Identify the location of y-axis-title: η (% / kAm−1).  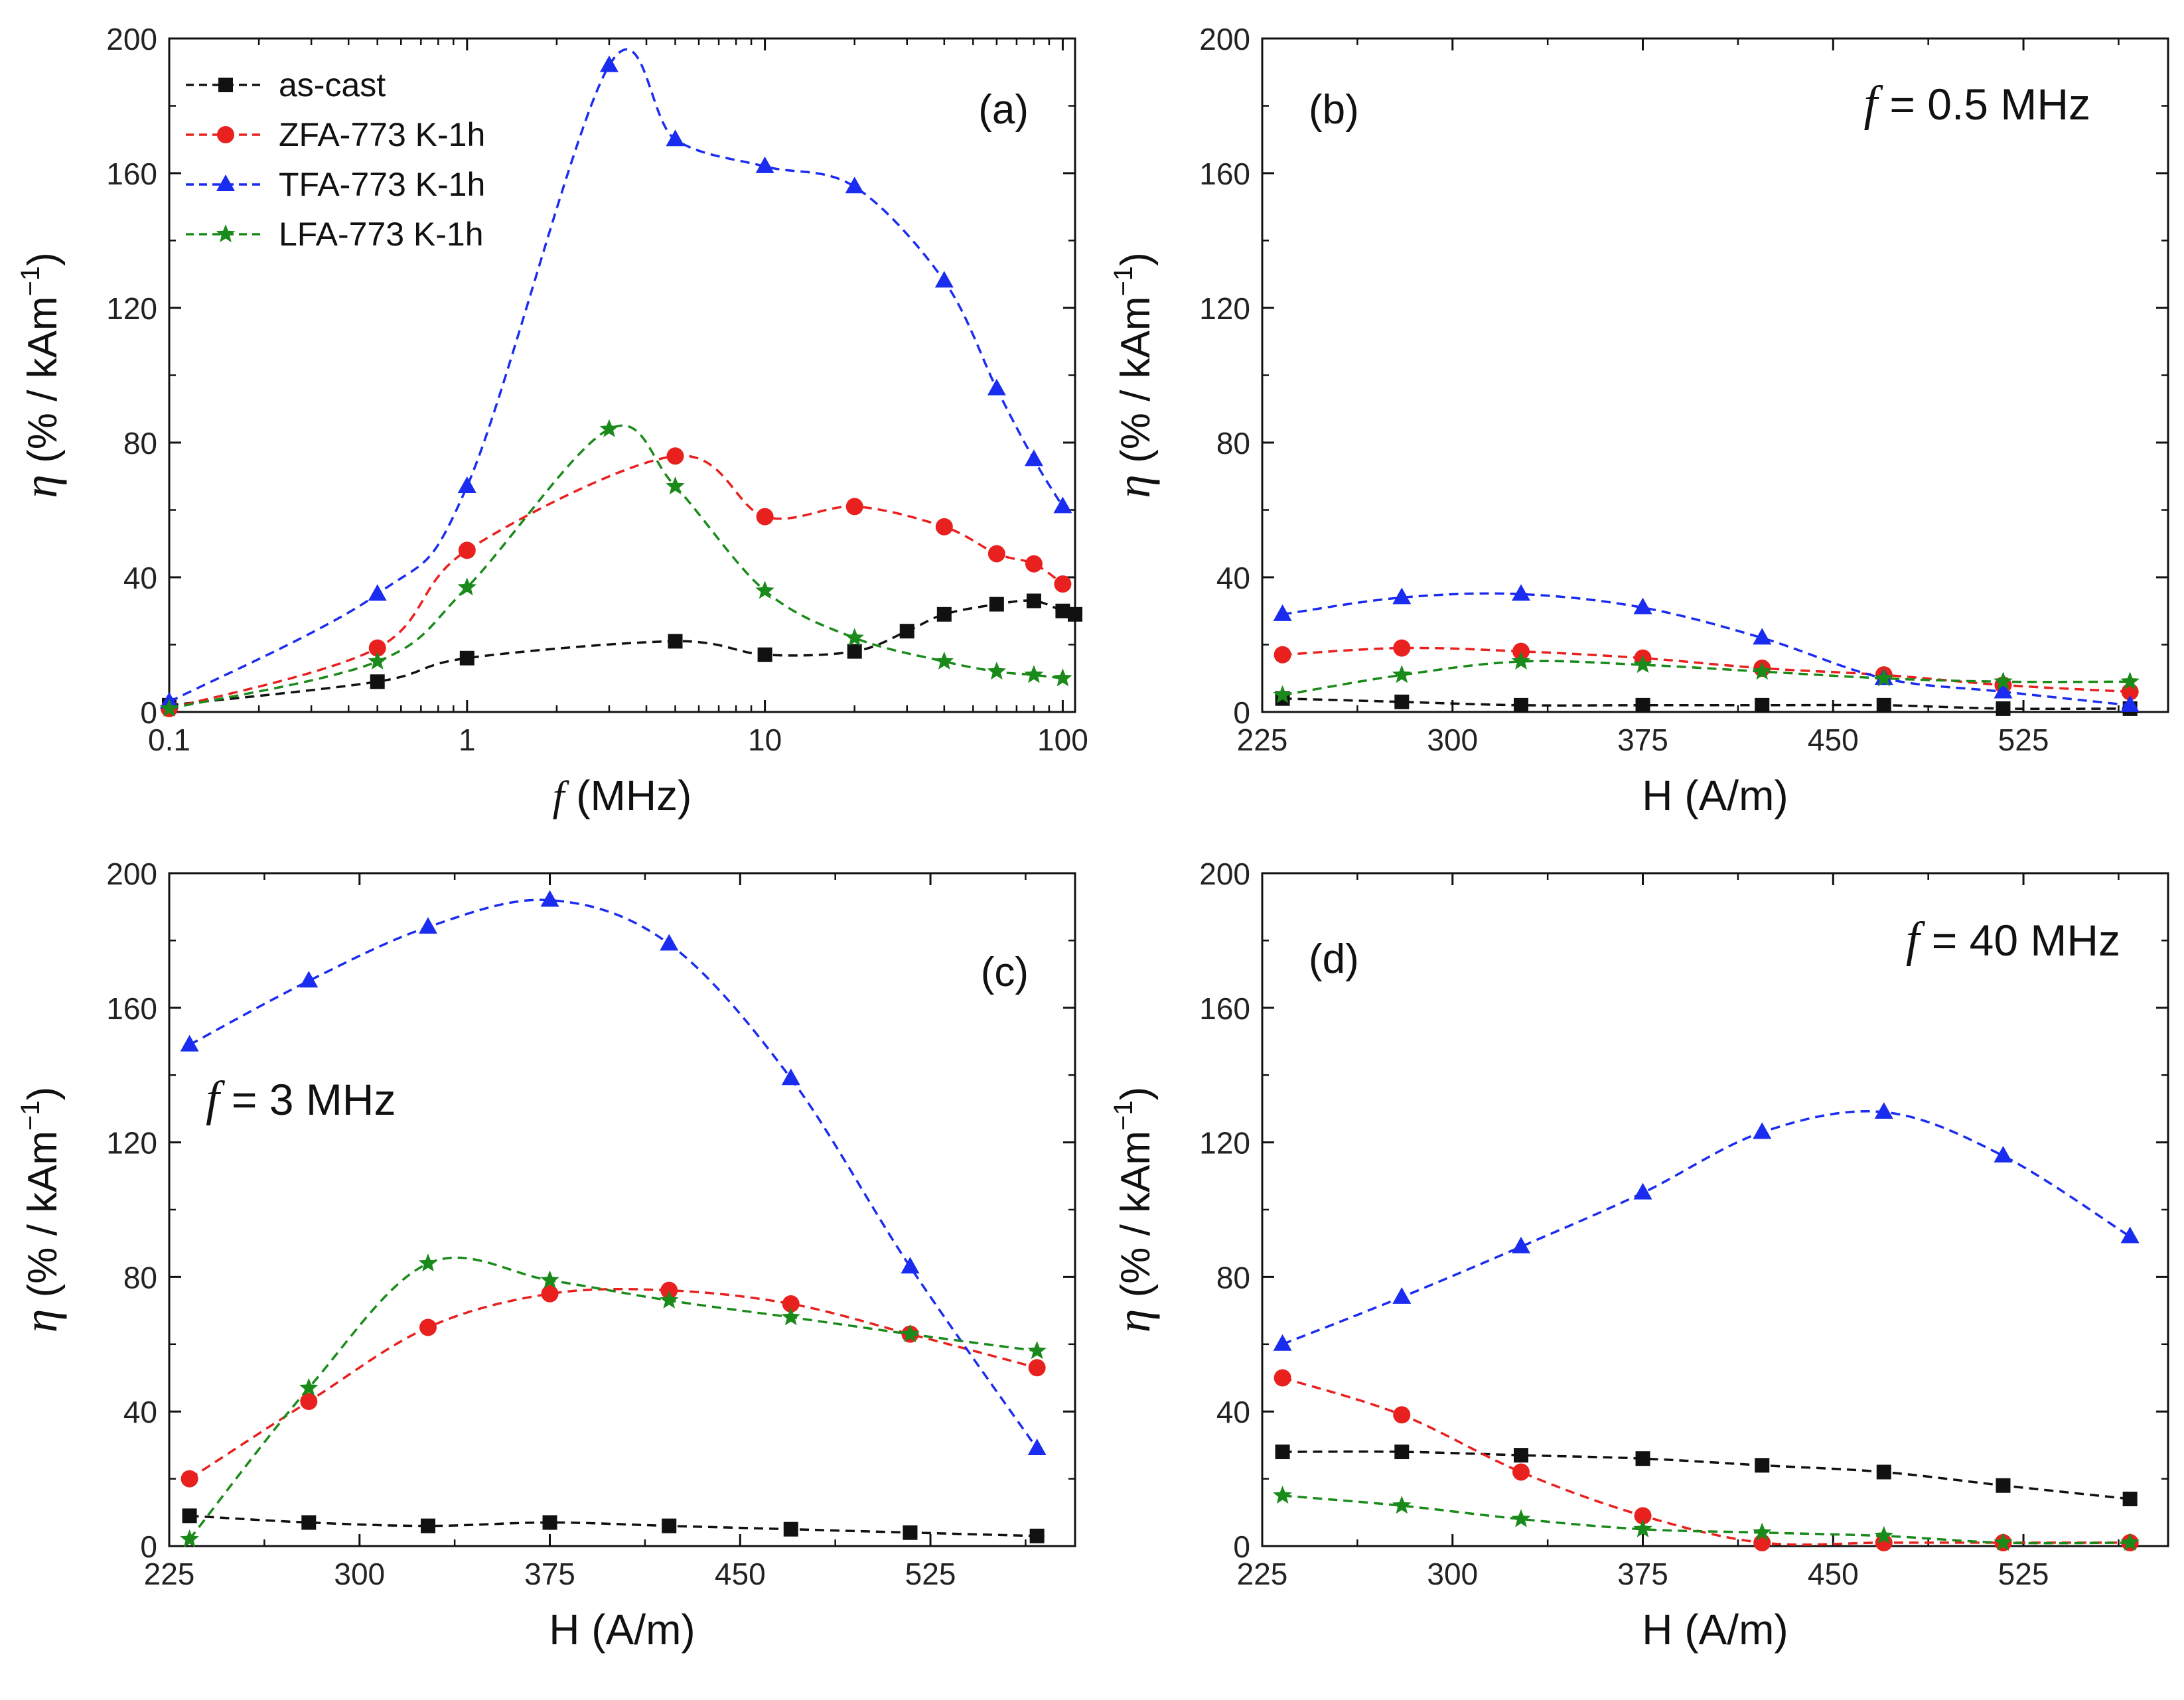
(1133, 375).